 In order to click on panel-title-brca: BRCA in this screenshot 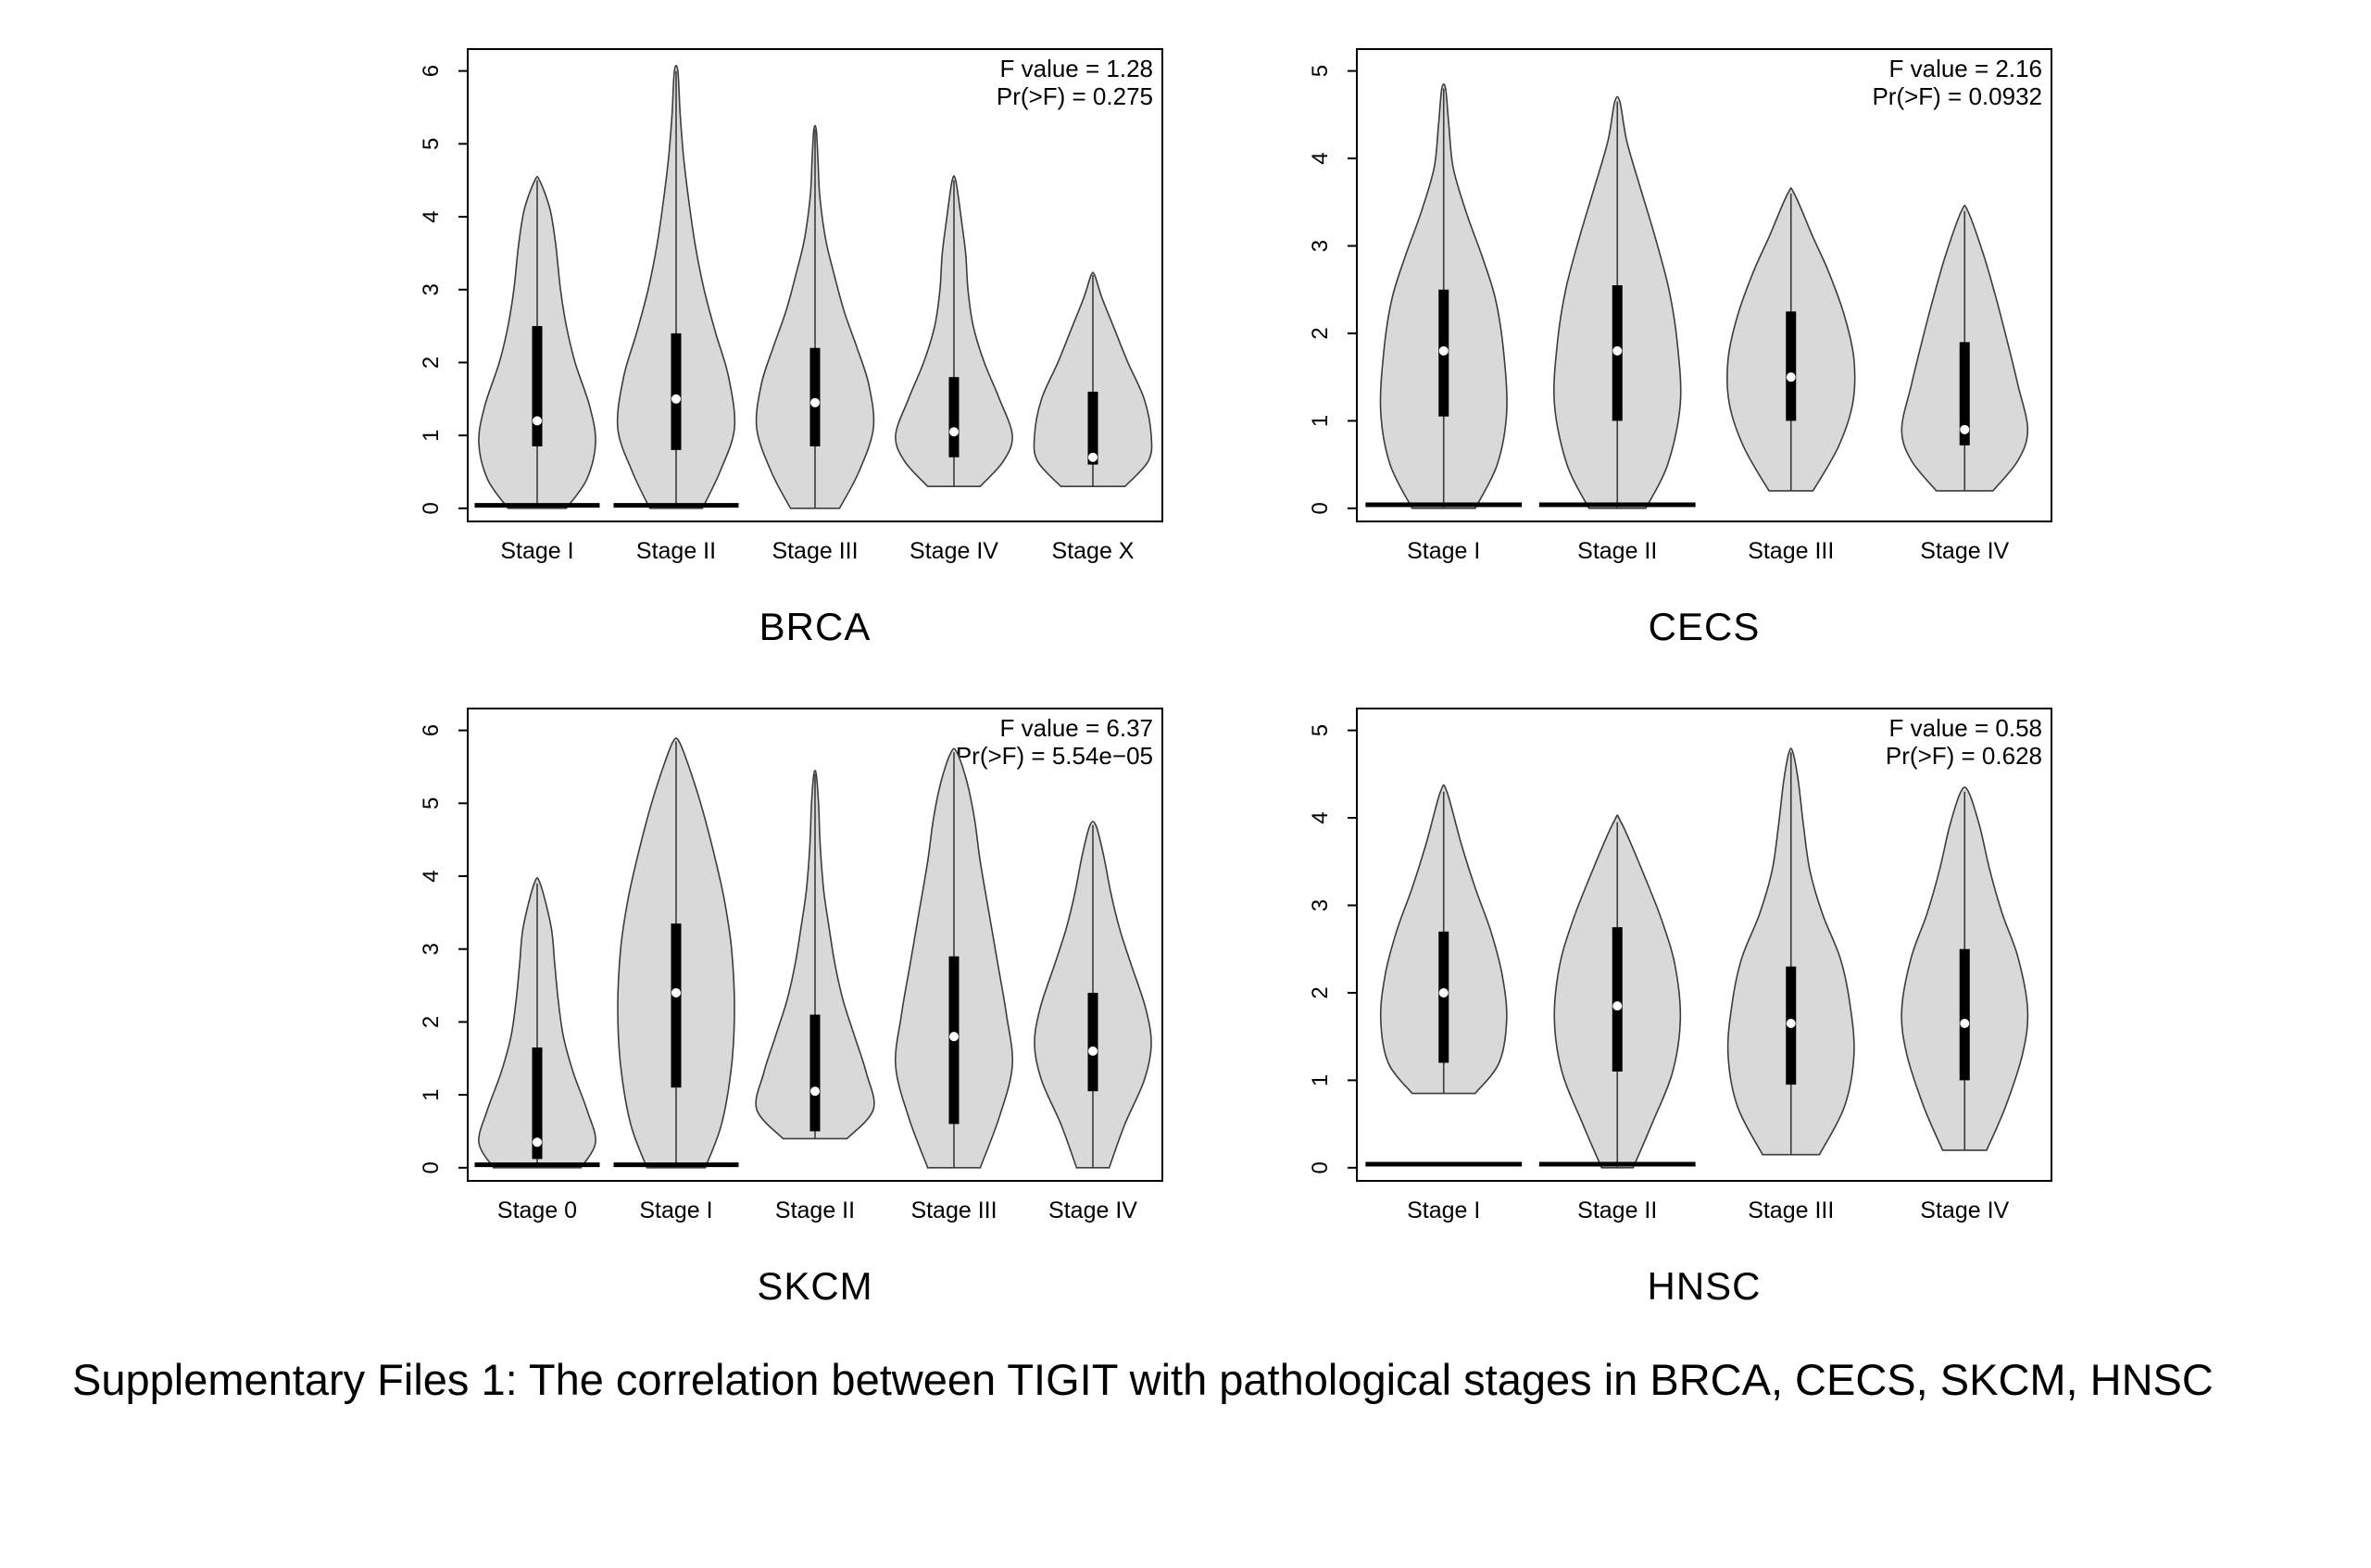, I will do `click(815, 626)`.